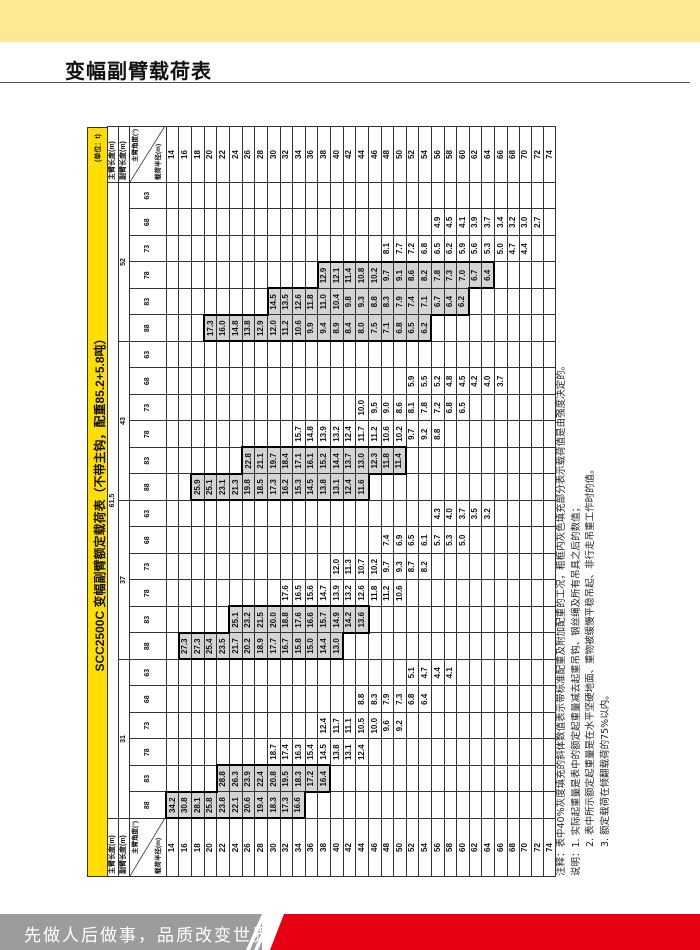 The height and width of the screenshot is (950, 700). Describe the element at coordinates (299, 487) in the screenshot. I see `load-cell: 15.3` at that location.